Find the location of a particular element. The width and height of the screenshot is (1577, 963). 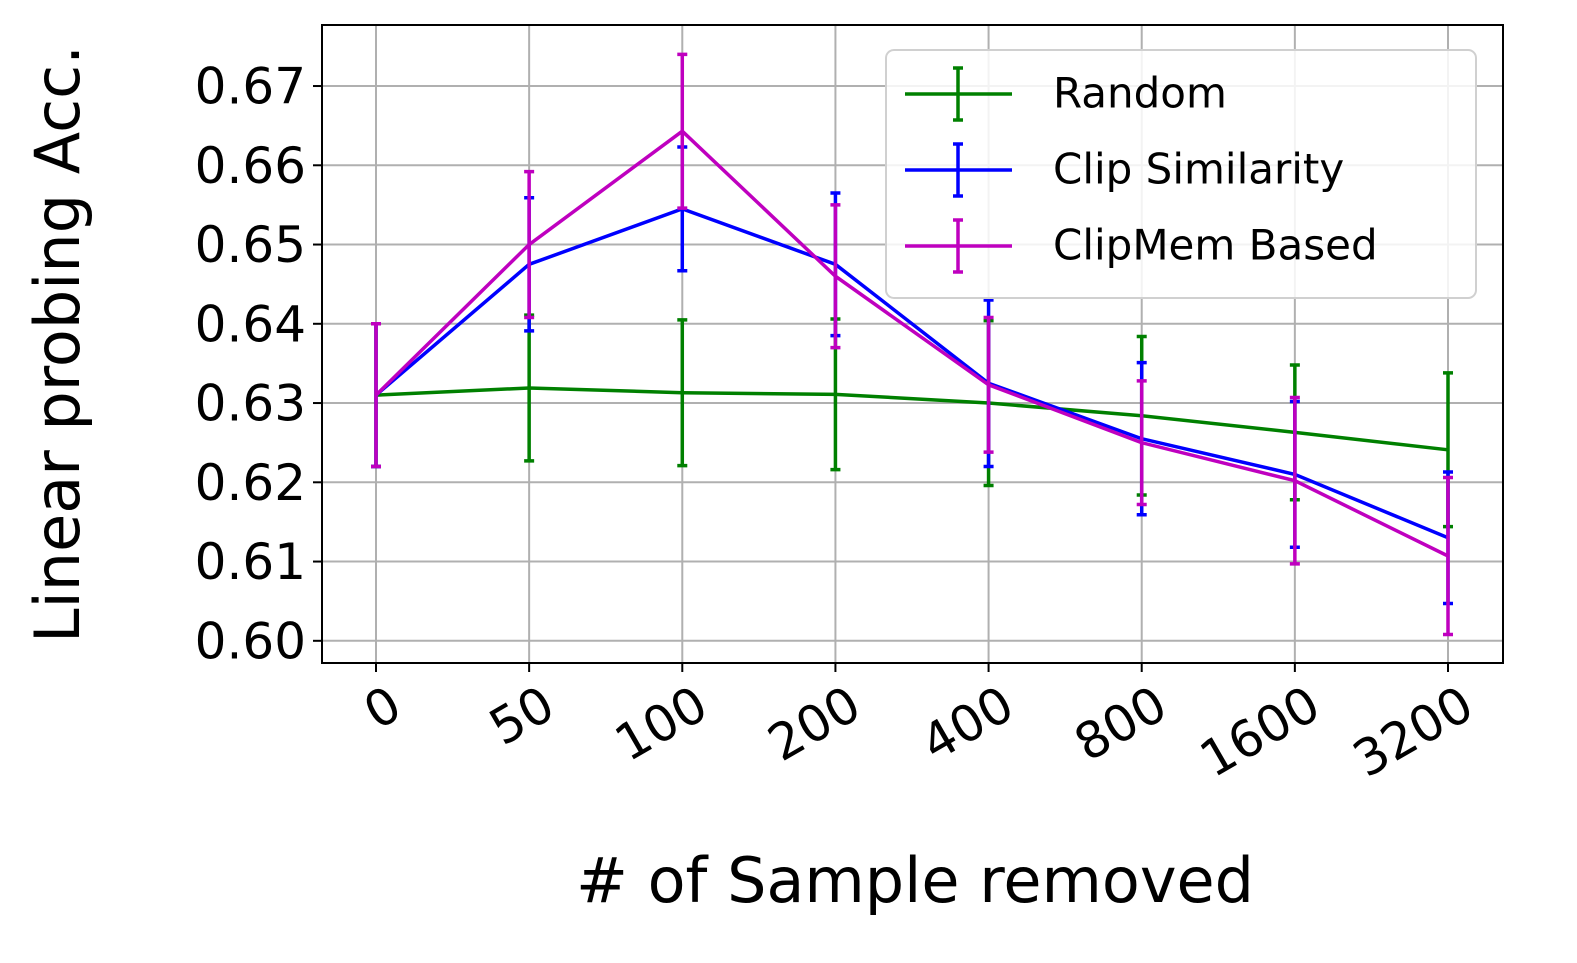

legend: Random Clip Similarity ClipMem Based is located at coordinates (1181, 174).